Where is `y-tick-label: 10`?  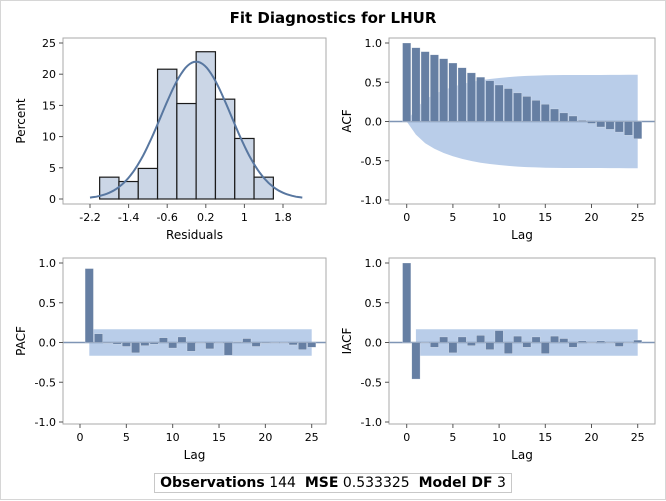 y-tick-label: 10 is located at coordinates (49, 137).